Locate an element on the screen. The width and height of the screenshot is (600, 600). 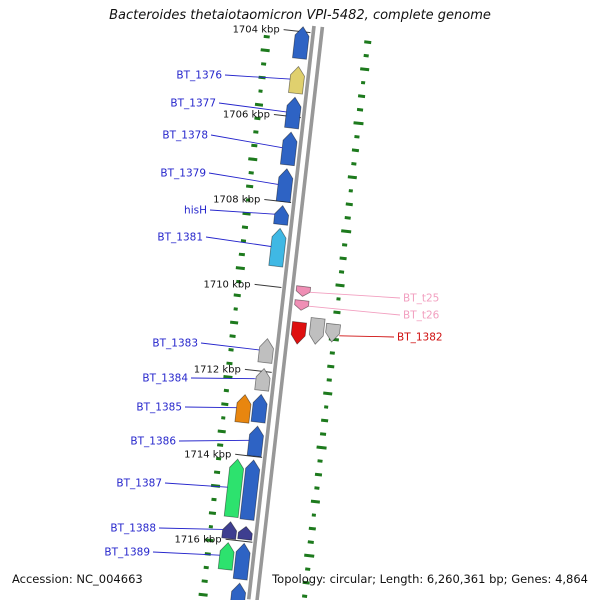
status-accession: Accession: NC_004663 is located at coordinates (77, 579).